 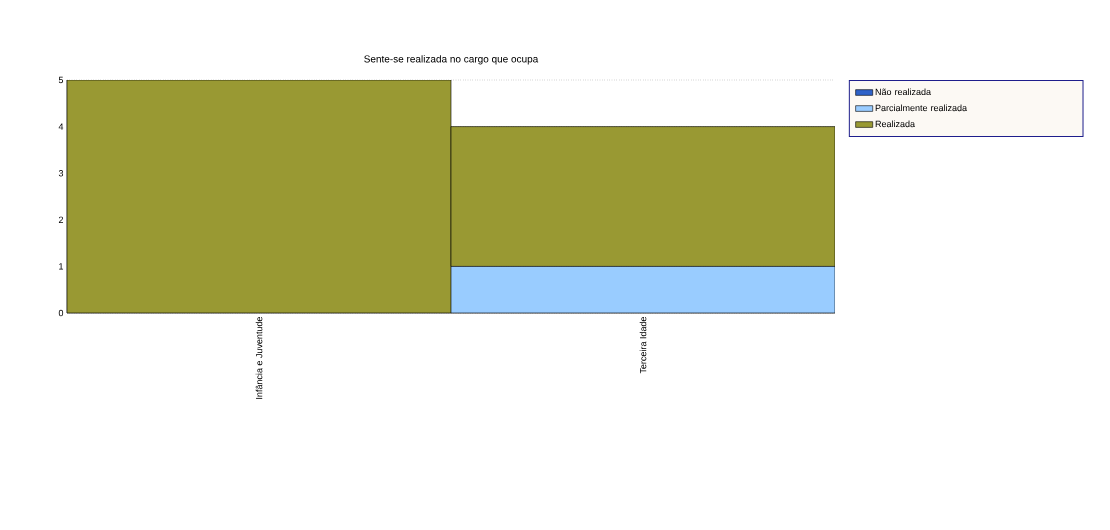 What do you see at coordinates (61, 313) in the screenshot?
I see `y-tick-label: 0` at bounding box center [61, 313].